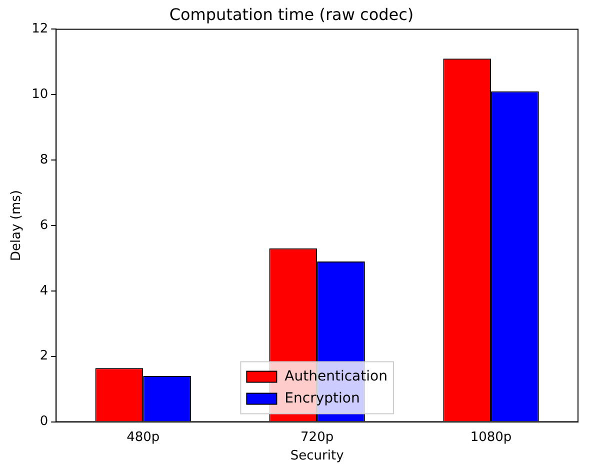 Image resolution: width=593 pixels, height=466 pixels. Describe the element at coordinates (317, 437) in the screenshot. I see `x-tick-label: 720p` at that location.